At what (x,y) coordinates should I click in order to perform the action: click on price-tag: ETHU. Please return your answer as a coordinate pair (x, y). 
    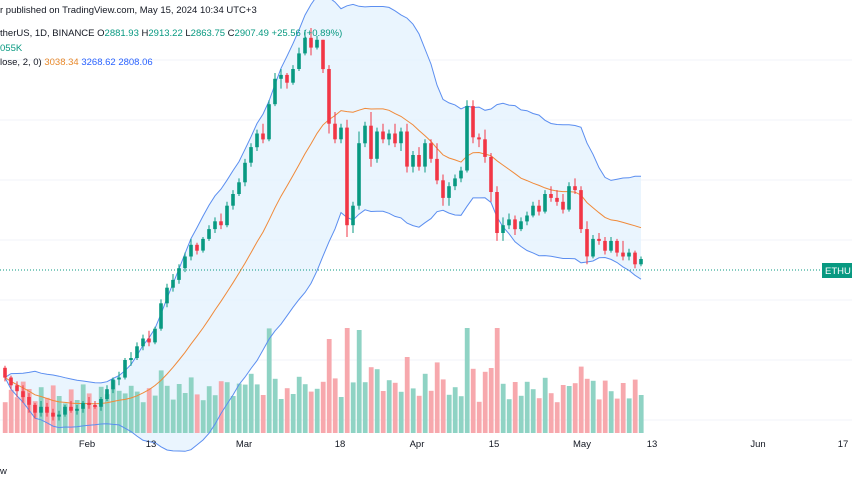
    Looking at the image, I should click on (837, 270).